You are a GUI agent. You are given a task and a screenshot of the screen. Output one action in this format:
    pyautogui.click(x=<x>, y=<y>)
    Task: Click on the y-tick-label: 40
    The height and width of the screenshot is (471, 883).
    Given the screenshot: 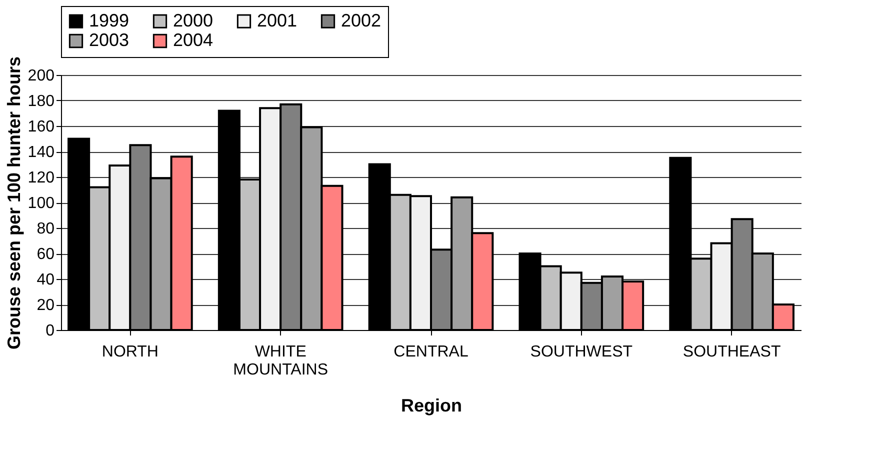 What is the action you would take?
    pyautogui.click(x=45, y=280)
    